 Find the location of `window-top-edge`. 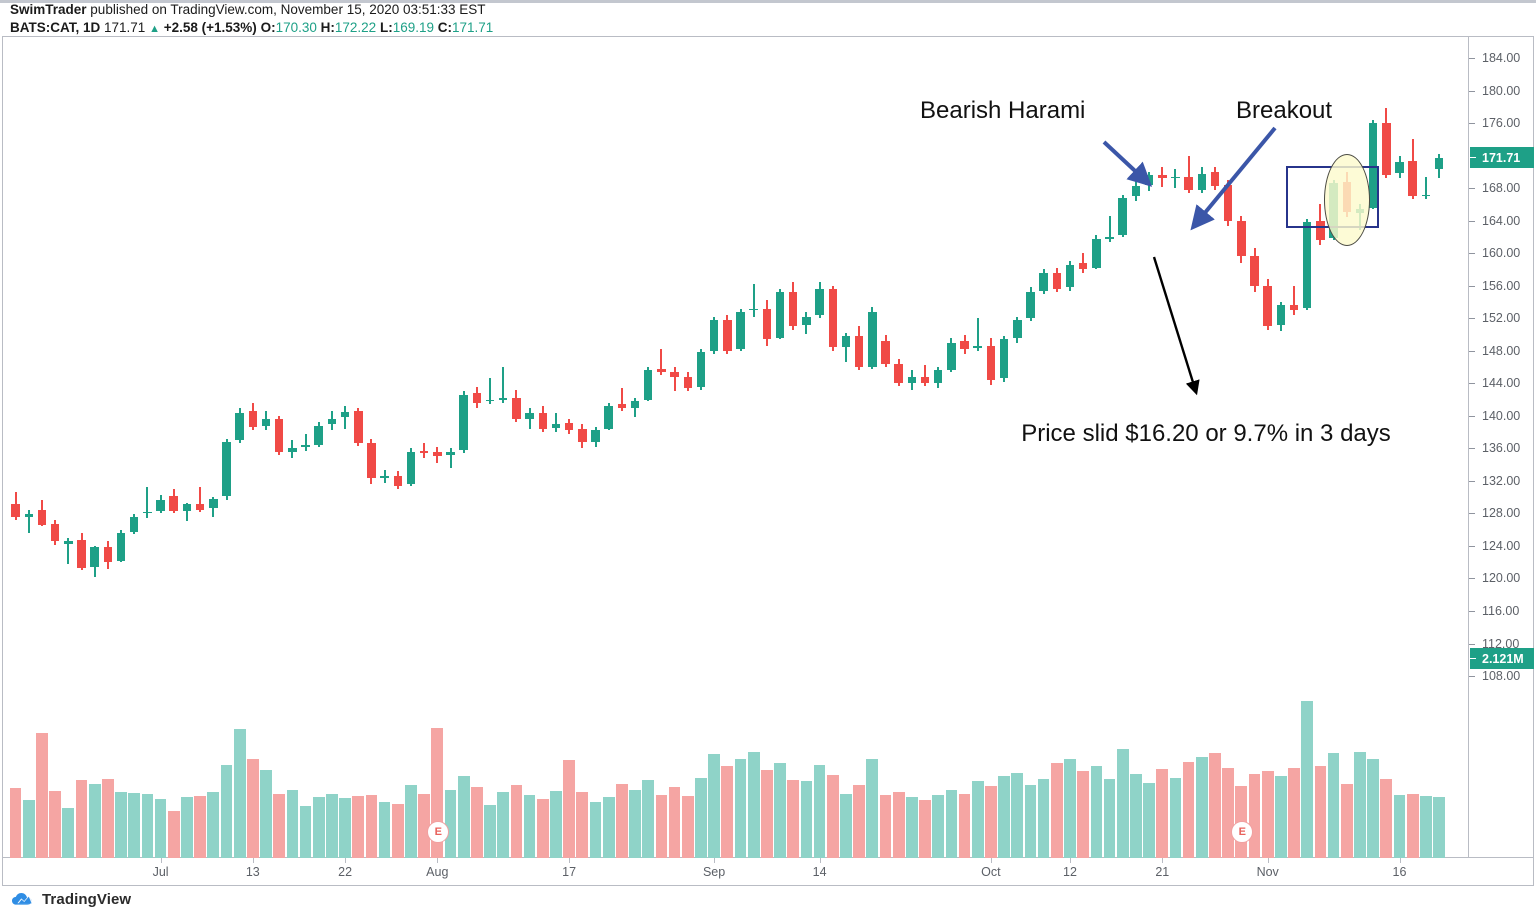

window-top-edge is located at coordinates (768, 1).